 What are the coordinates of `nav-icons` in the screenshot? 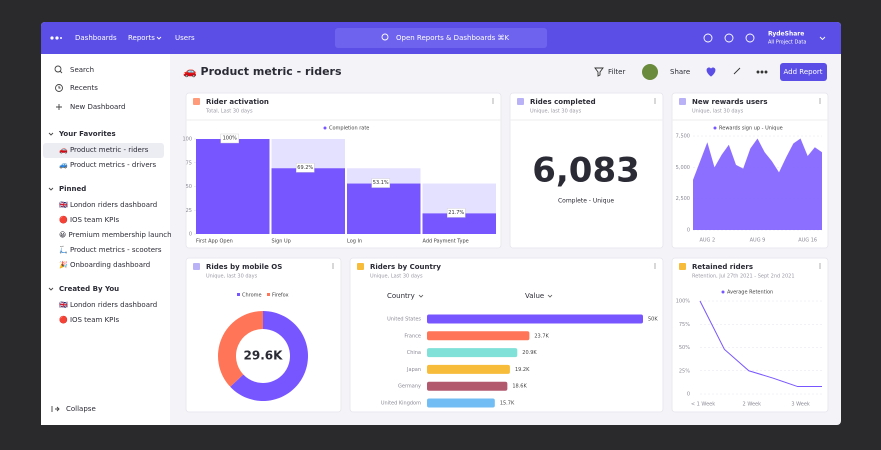 It's located at (491, 38).